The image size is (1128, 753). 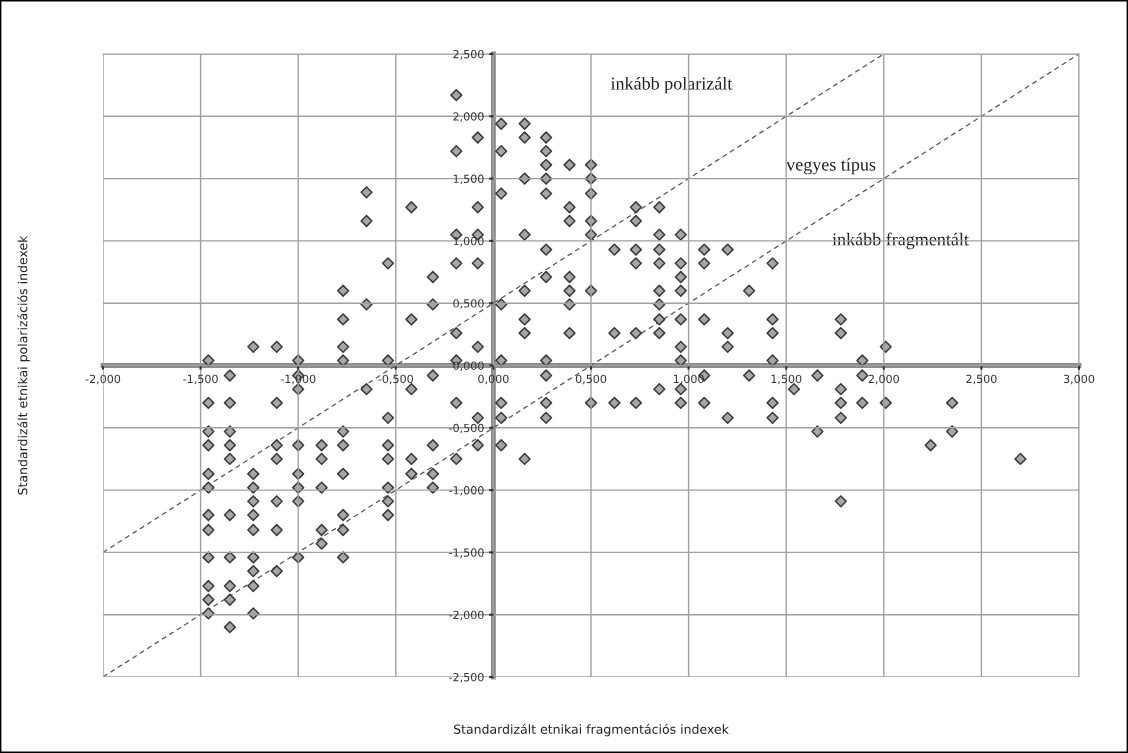 What do you see at coordinates (468, 241) in the screenshot?
I see `y-tick-label: 1,000` at bounding box center [468, 241].